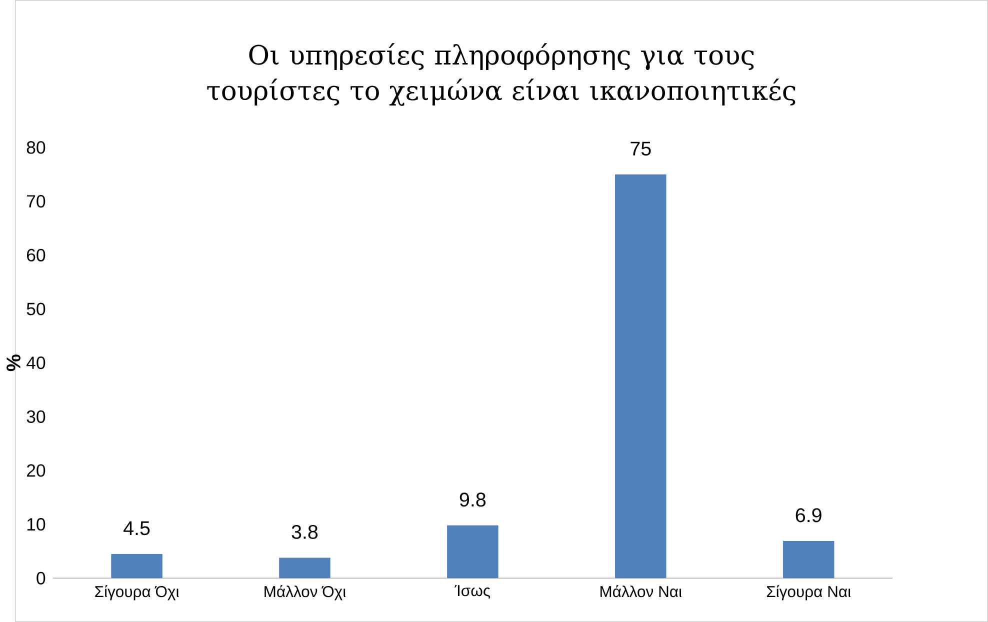  What do you see at coordinates (36, 524) in the screenshot?
I see `y-tick-label: 10` at bounding box center [36, 524].